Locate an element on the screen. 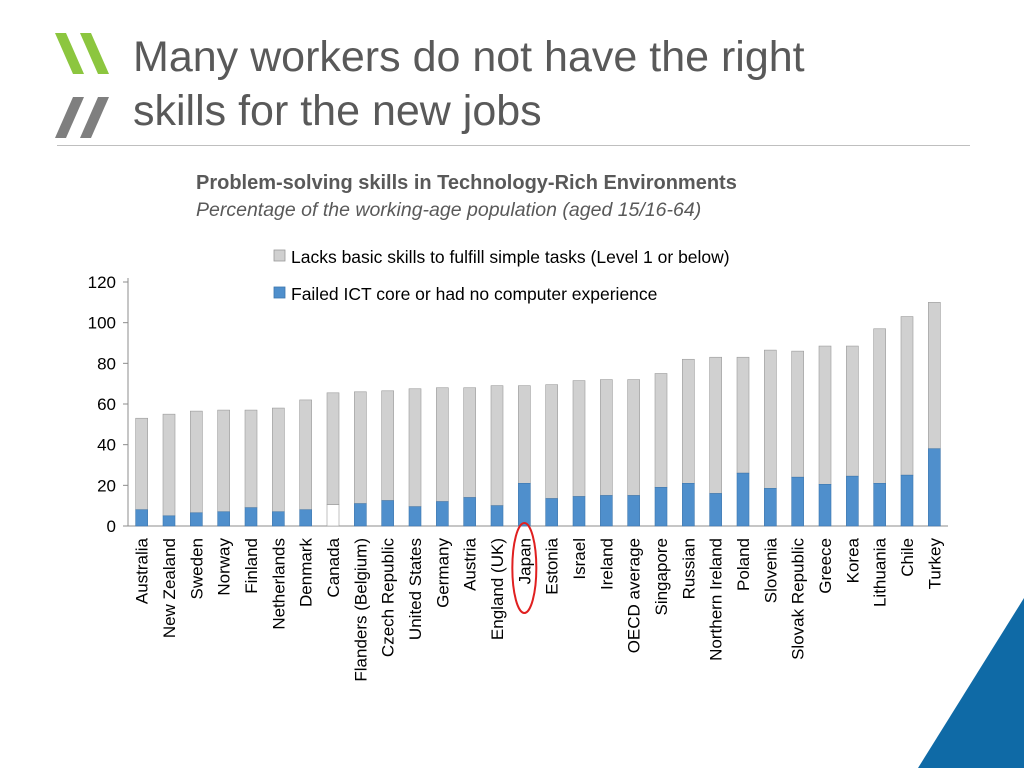 Image resolution: width=1024 pixels, height=768 pixels. x-tick-label: OECD average is located at coordinates (634, 595).